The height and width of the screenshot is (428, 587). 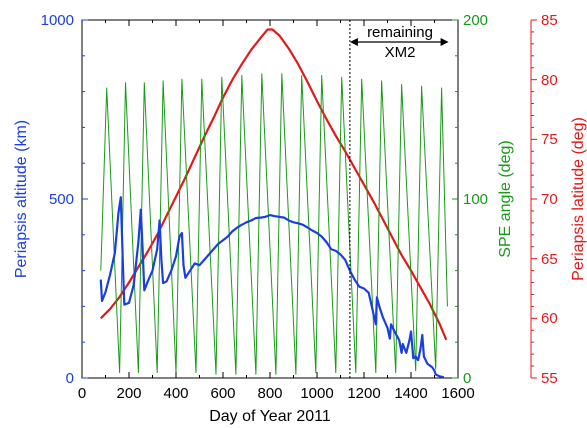 I want to click on latitude-tick-label: 75, so click(x=549, y=139).